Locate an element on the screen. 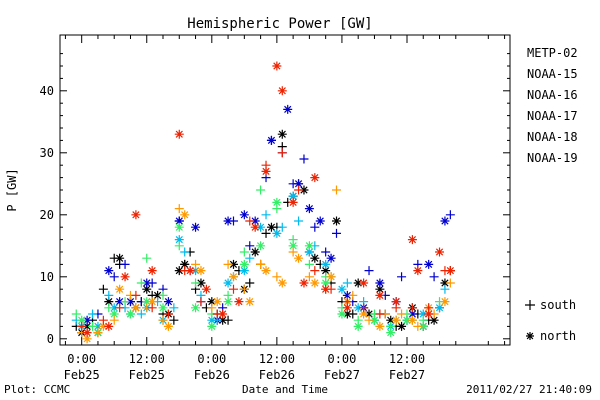 The height and width of the screenshot is (400, 600). y-tick-label: 0 is located at coordinates (50, 339).